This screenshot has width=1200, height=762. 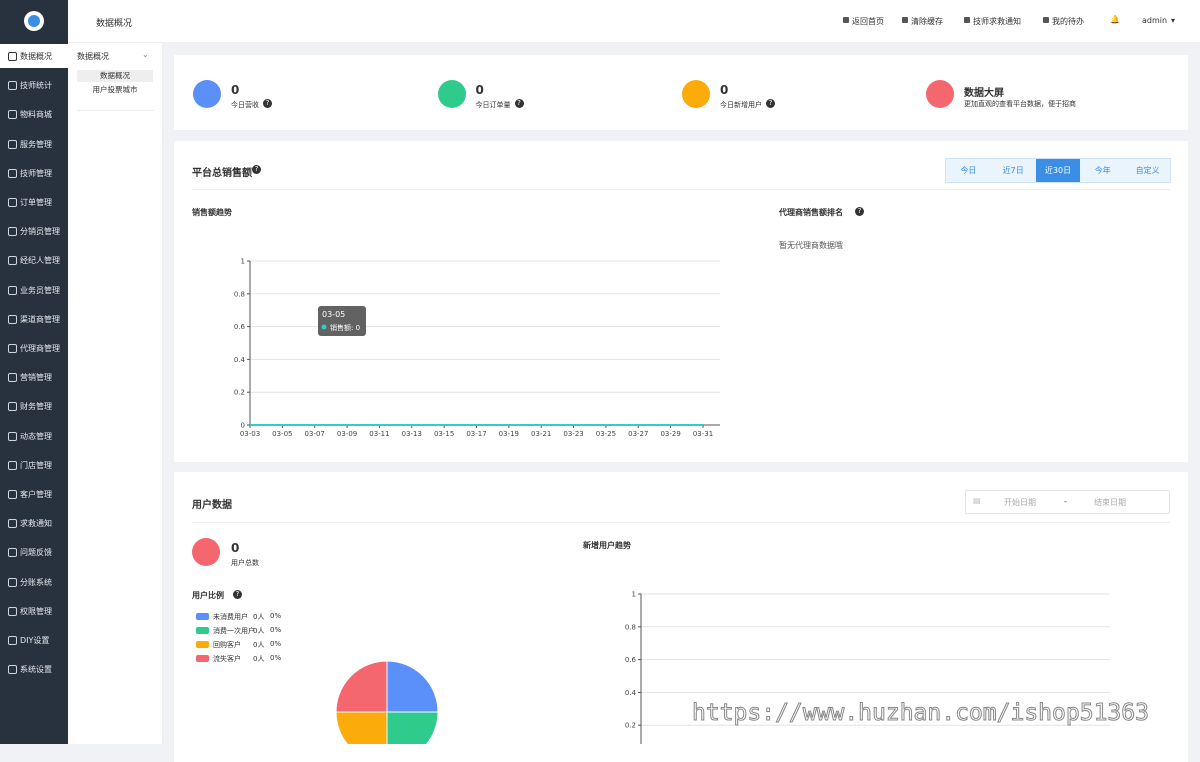 What do you see at coordinates (811, 245) in the screenshot?
I see `empty-text: 暂无代理商数据哦` at bounding box center [811, 245].